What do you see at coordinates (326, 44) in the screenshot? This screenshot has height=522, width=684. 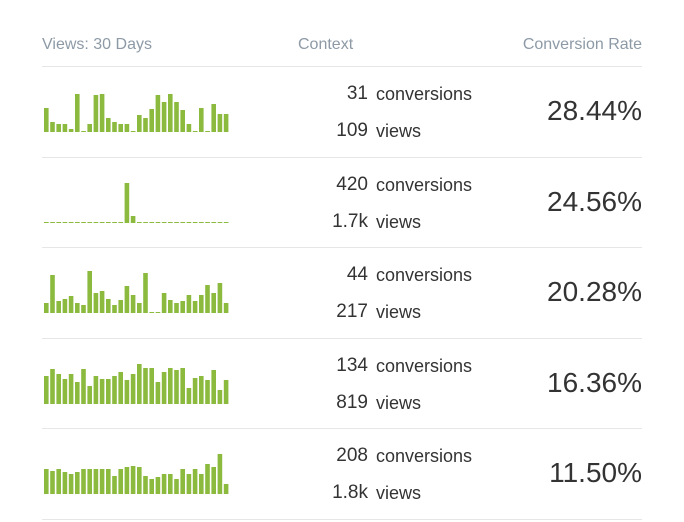 I see `header-context: Context` at bounding box center [326, 44].